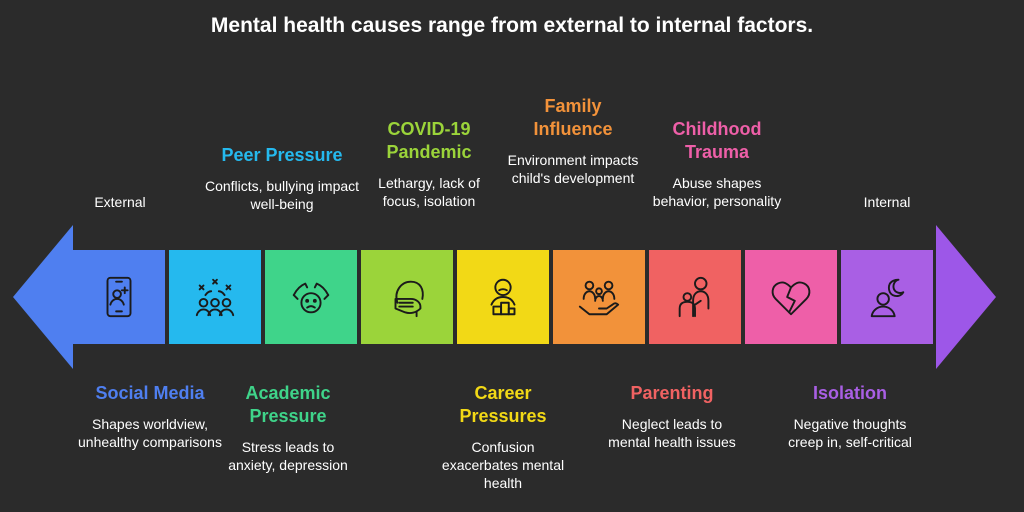  I want to click on item-description: Neglect leads to mental health issues, so click(672, 433).